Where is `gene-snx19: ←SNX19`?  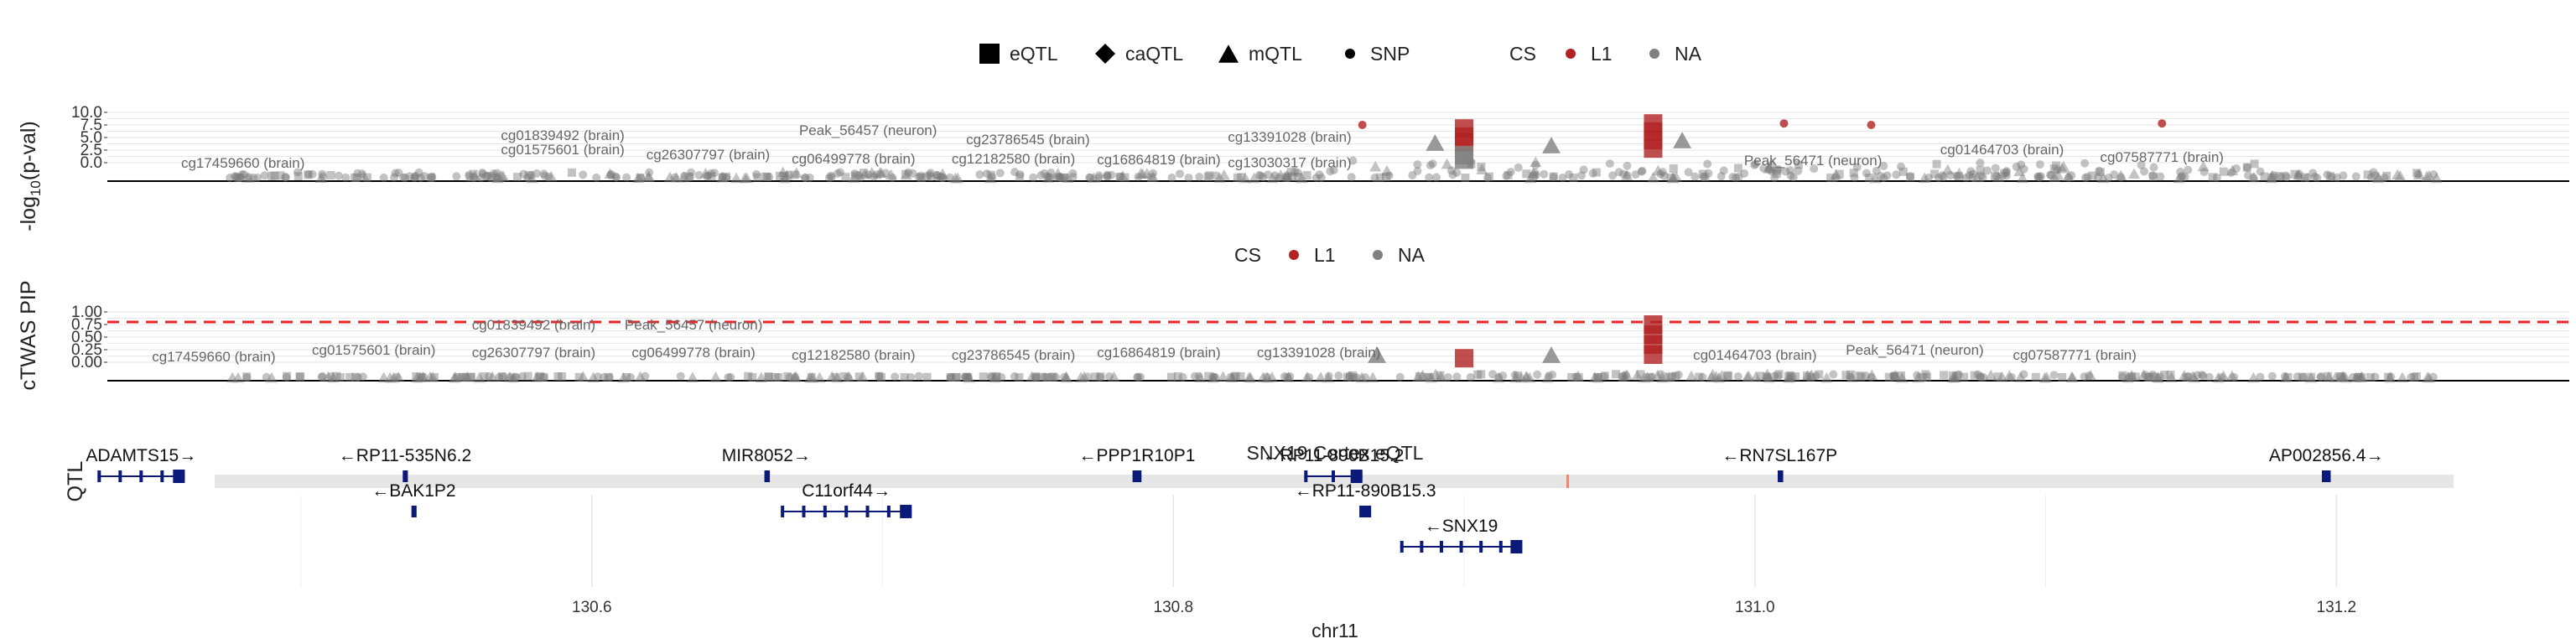
gene-snx19: ←SNX19 is located at coordinates (1461, 535).